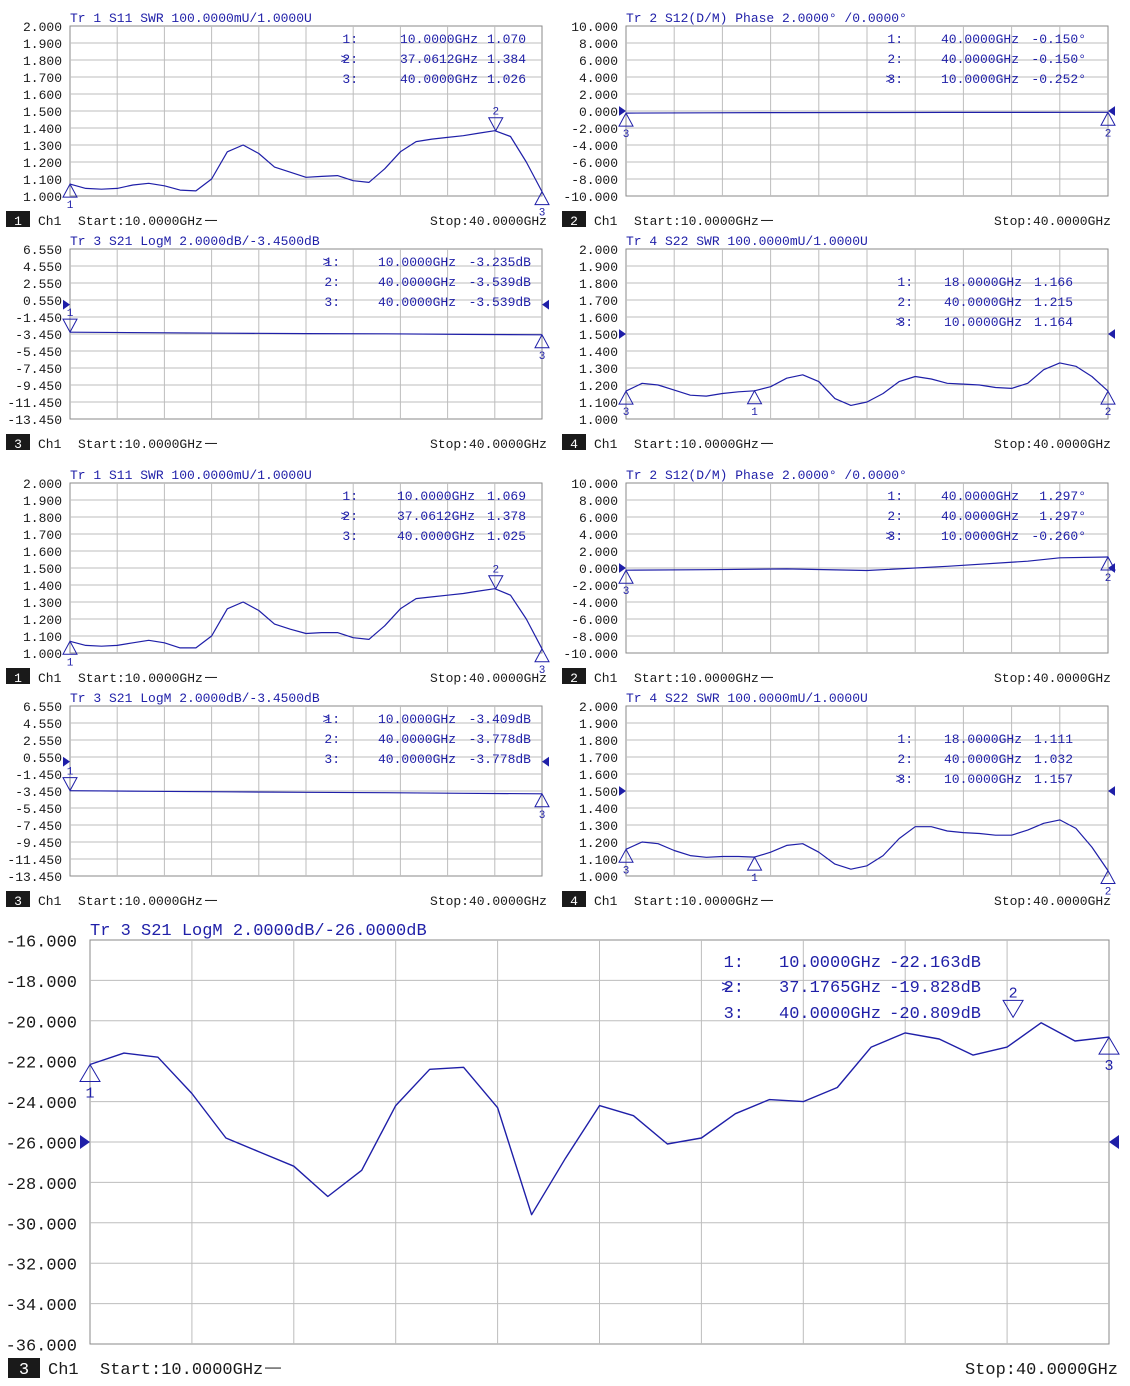 The width and height of the screenshot is (1130, 1386). What do you see at coordinates (195, 698) in the screenshot?
I see `trace-title: Tr 3 S21 LogM 2.0000dB/-3.4500dB` at bounding box center [195, 698].